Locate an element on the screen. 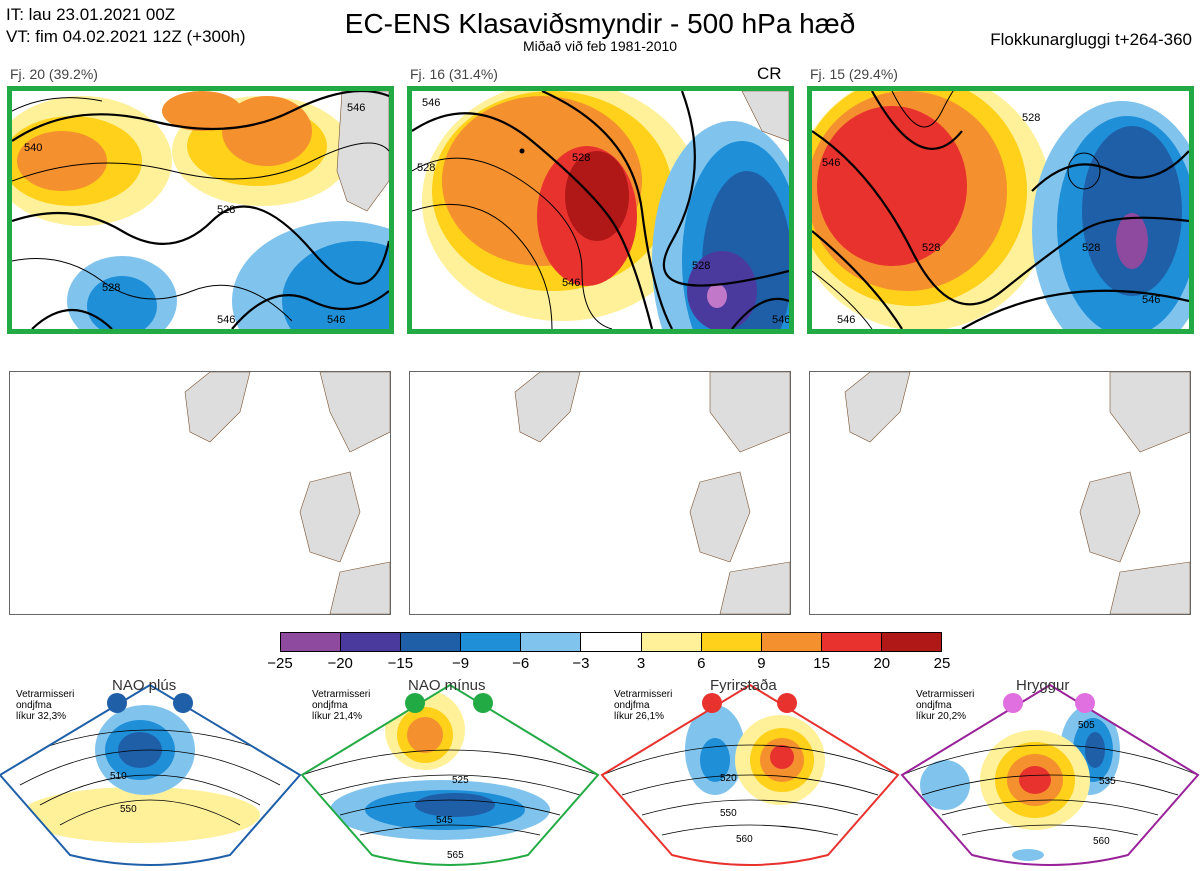 This screenshot has height=871, width=1200. regime-2-contour-label: 565 is located at coordinates (455, 855).